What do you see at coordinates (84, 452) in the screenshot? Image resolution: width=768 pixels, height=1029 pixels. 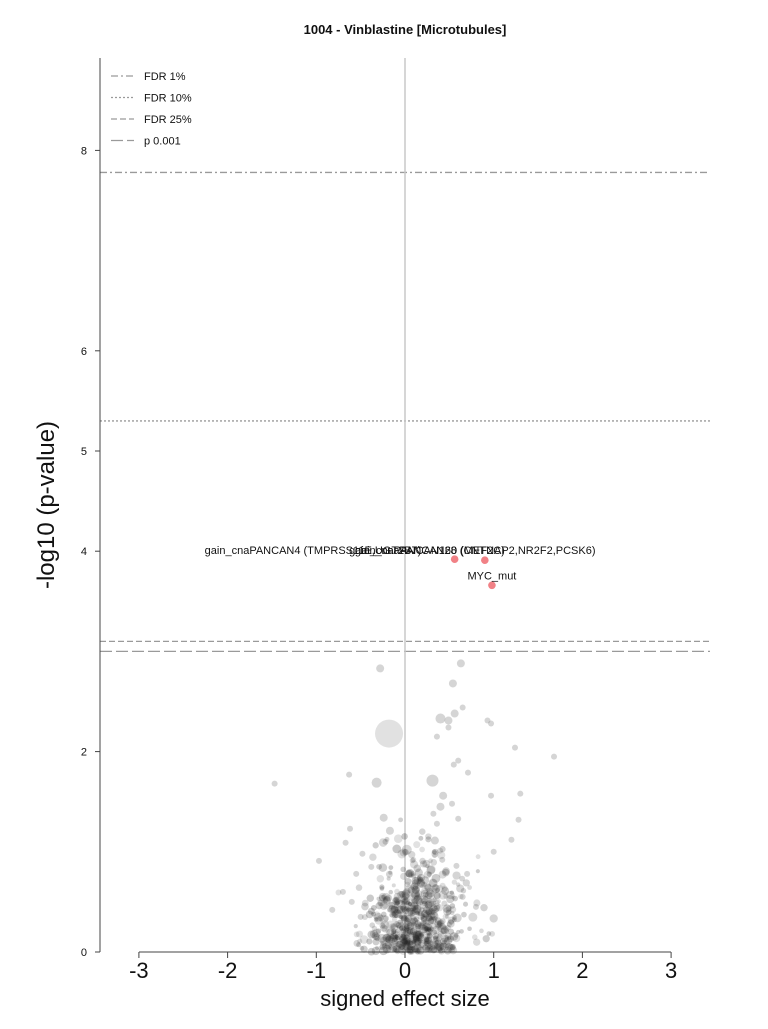 I see `y-tick-label: 5` at bounding box center [84, 452].